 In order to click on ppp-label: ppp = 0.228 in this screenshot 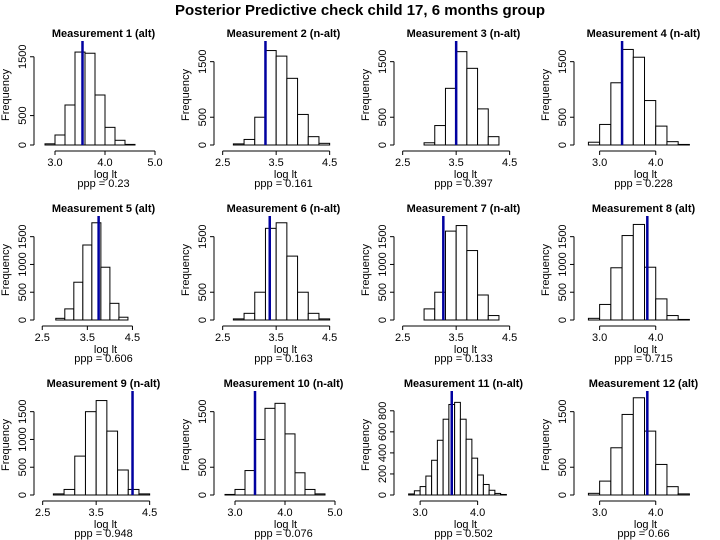, I will do `click(643, 184)`.